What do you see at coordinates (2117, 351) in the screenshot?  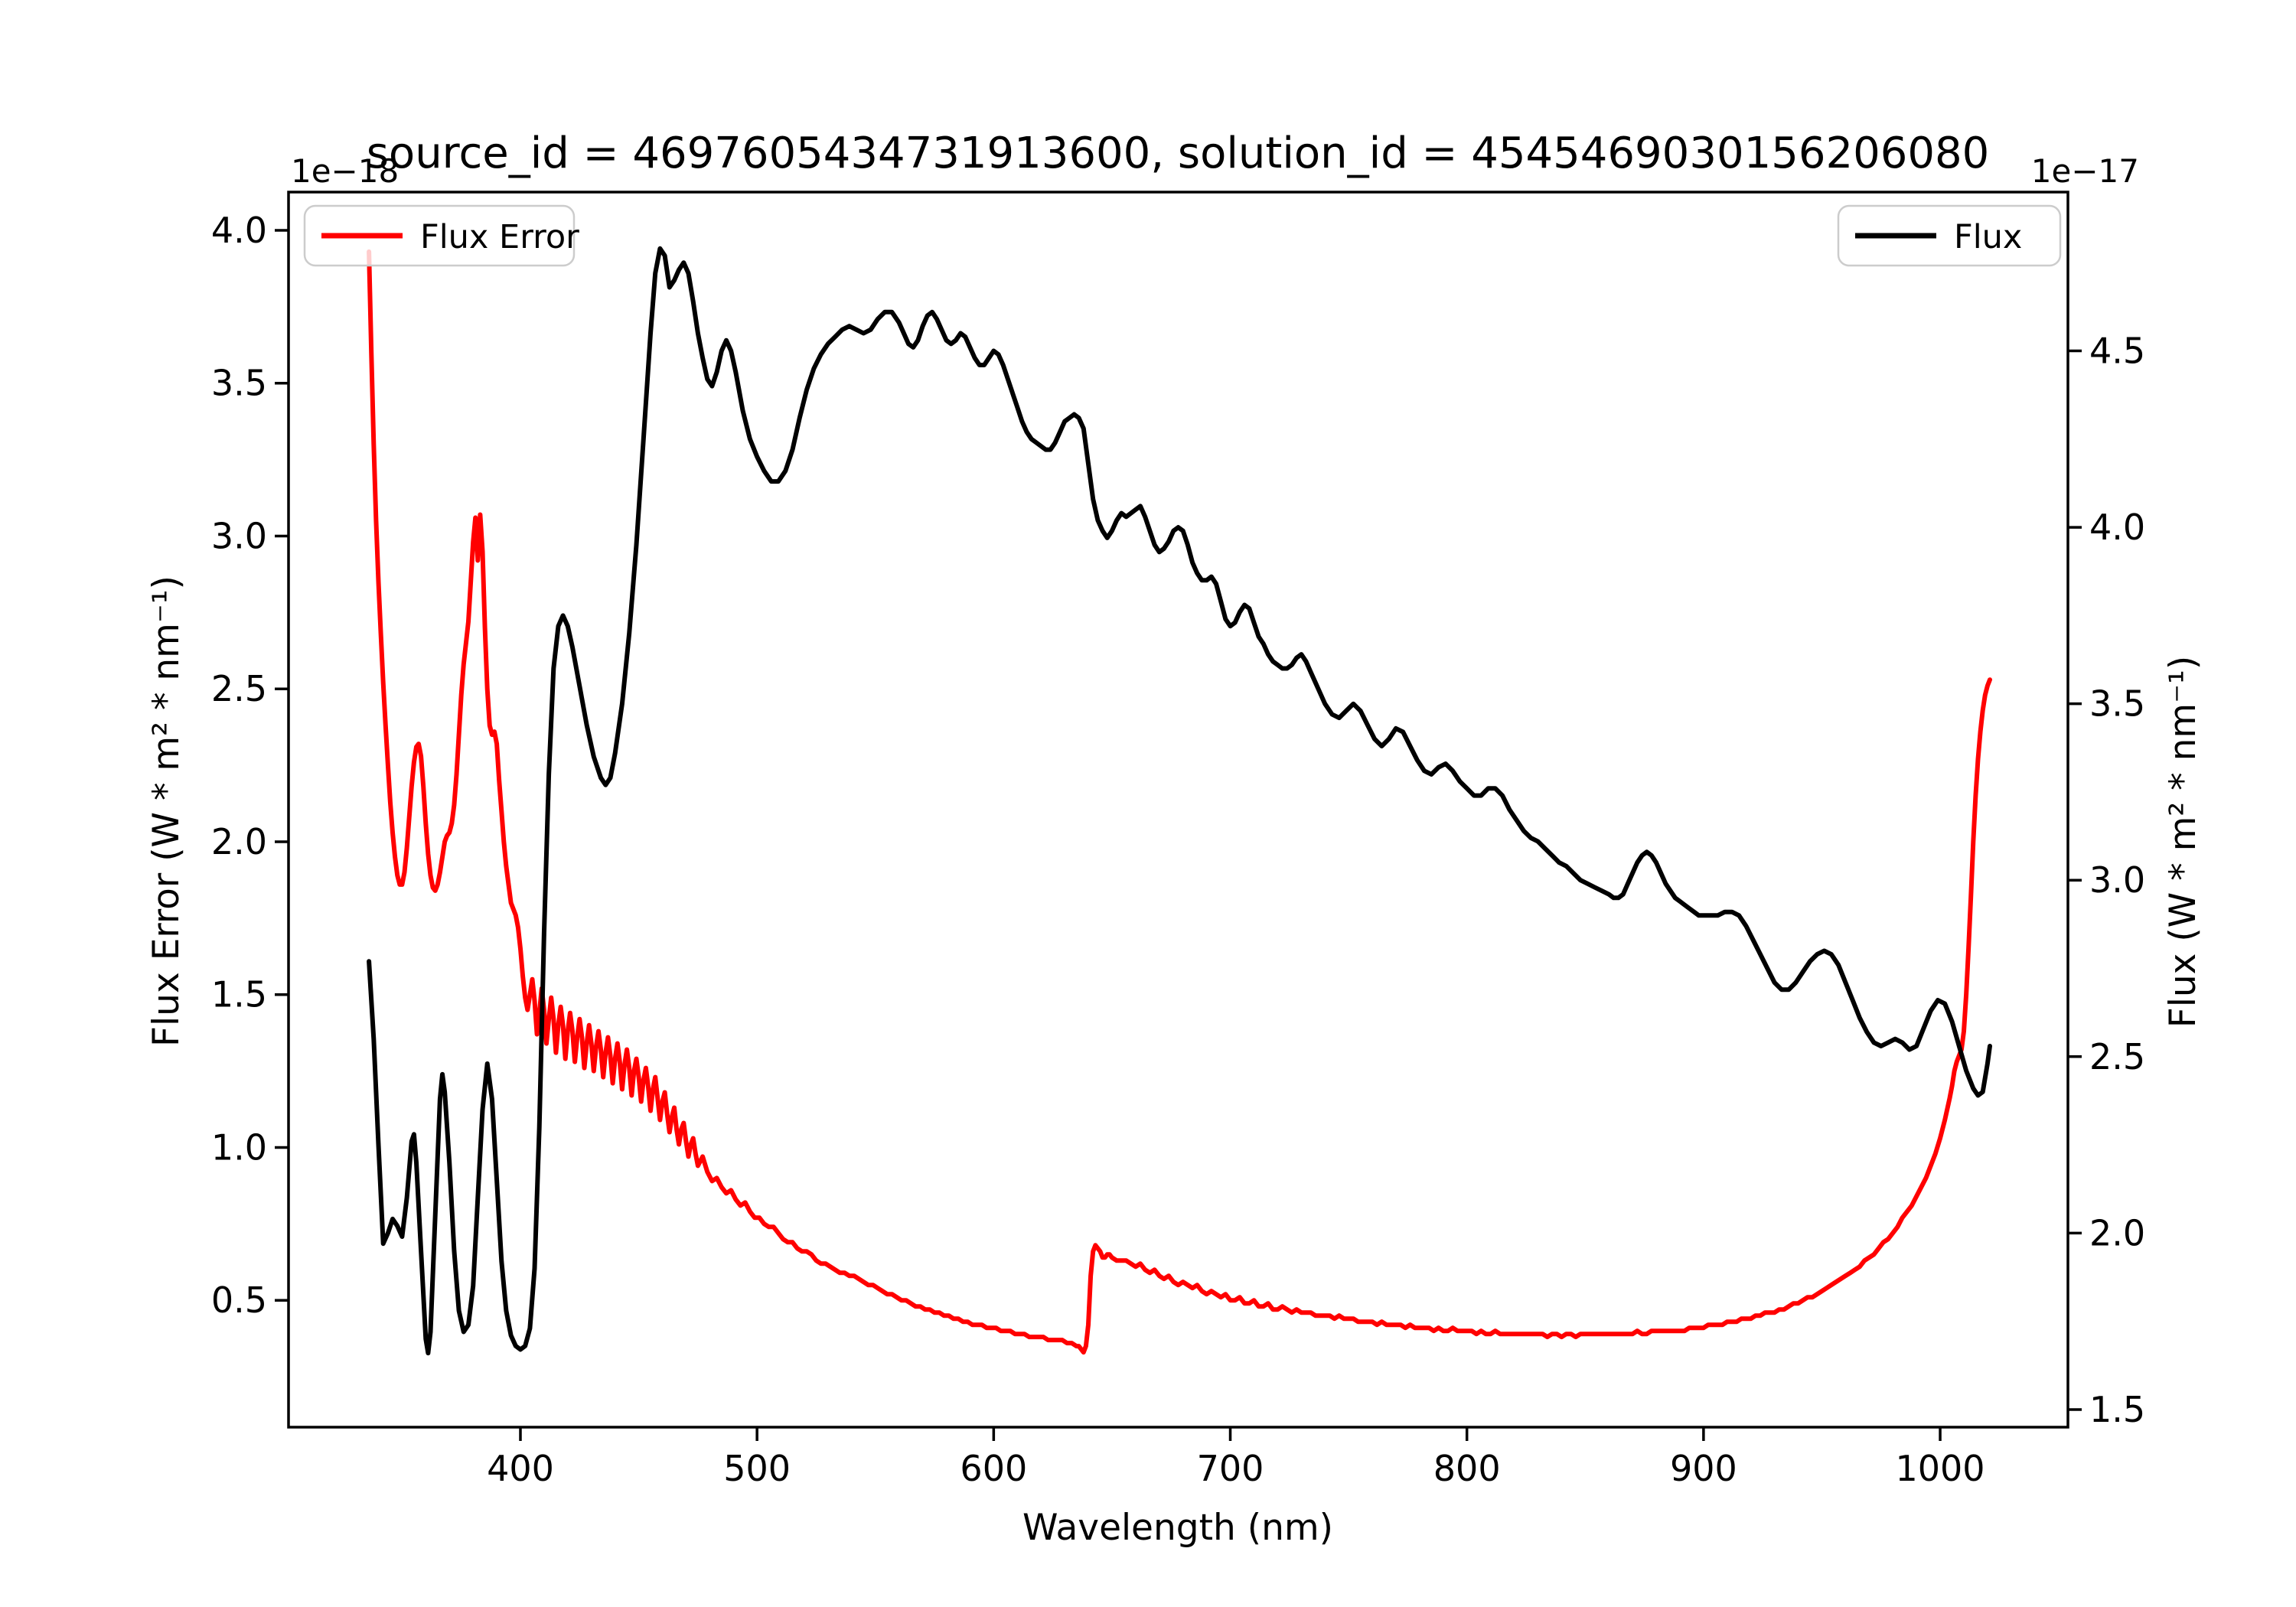 I see `right-tick-label: 4.5` at bounding box center [2117, 351].